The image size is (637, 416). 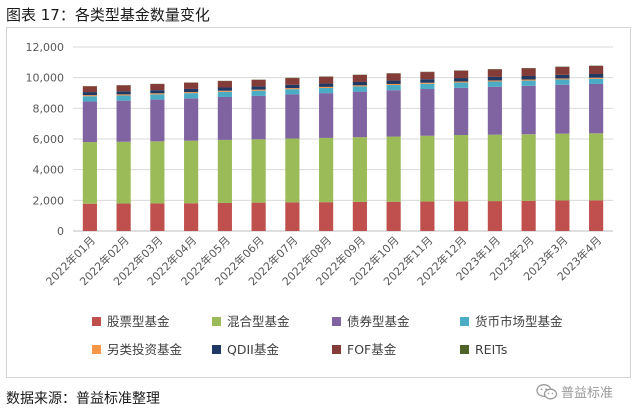 I want to click on wechat-icon, so click(x=547, y=391).